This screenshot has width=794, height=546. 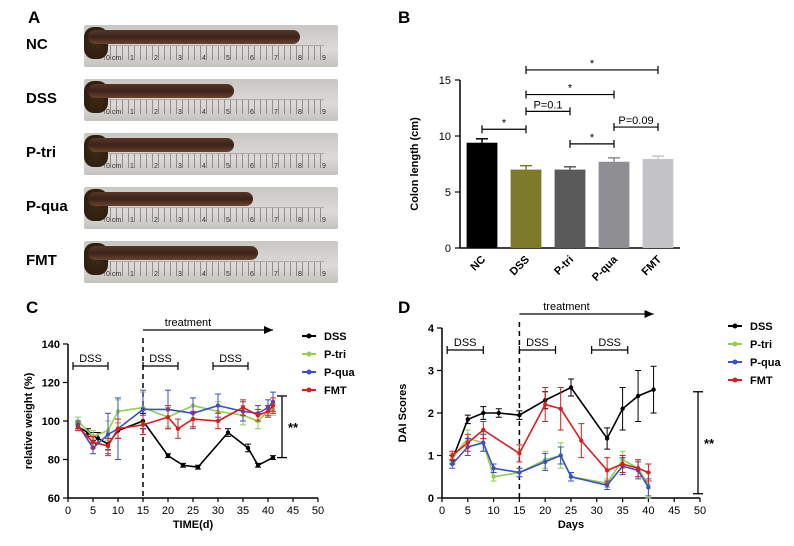 What do you see at coordinates (193, 525) in the screenshot?
I see `x-axis-label: TIME(d)` at bounding box center [193, 525].